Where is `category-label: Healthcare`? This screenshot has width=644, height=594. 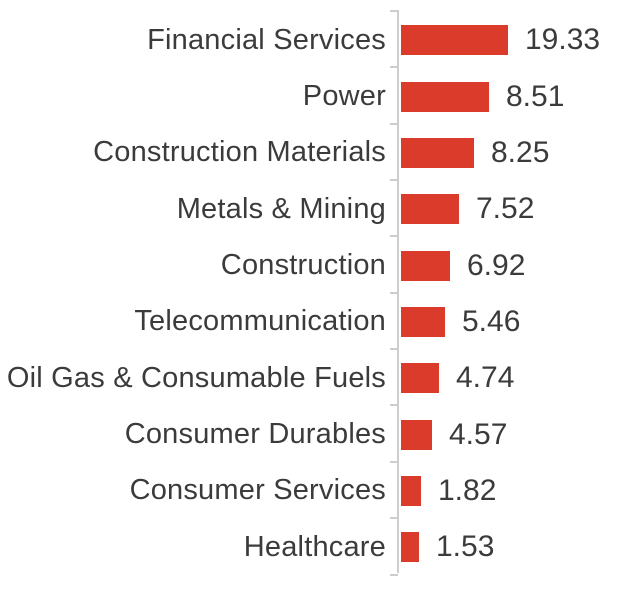
category-label: Healthcare is located at coordinates (314, 546).